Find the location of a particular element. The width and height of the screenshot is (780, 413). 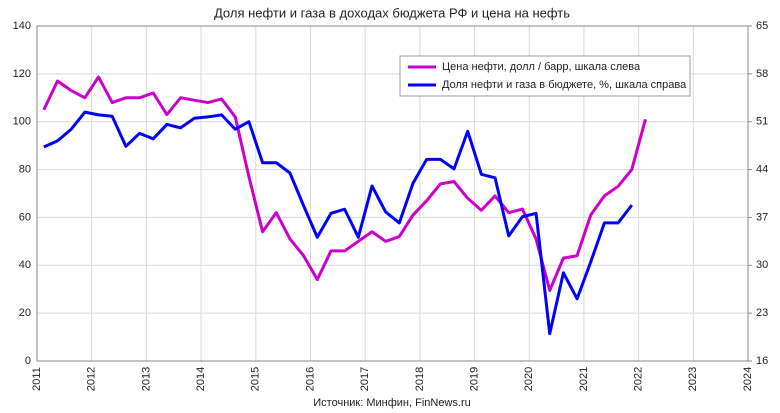

y-tick-label: 140 is located at coordinates (22, 26).